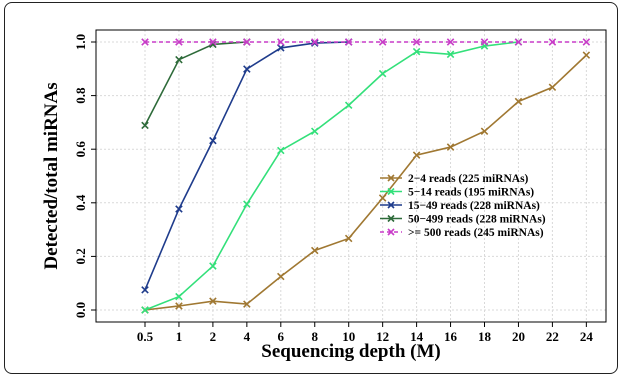 This screenshot has width=625, height=378. What do you see at coordinates (213, 336) in the screenshot?
I see `x-tick-label: 2` at bounding box center [213, 336].